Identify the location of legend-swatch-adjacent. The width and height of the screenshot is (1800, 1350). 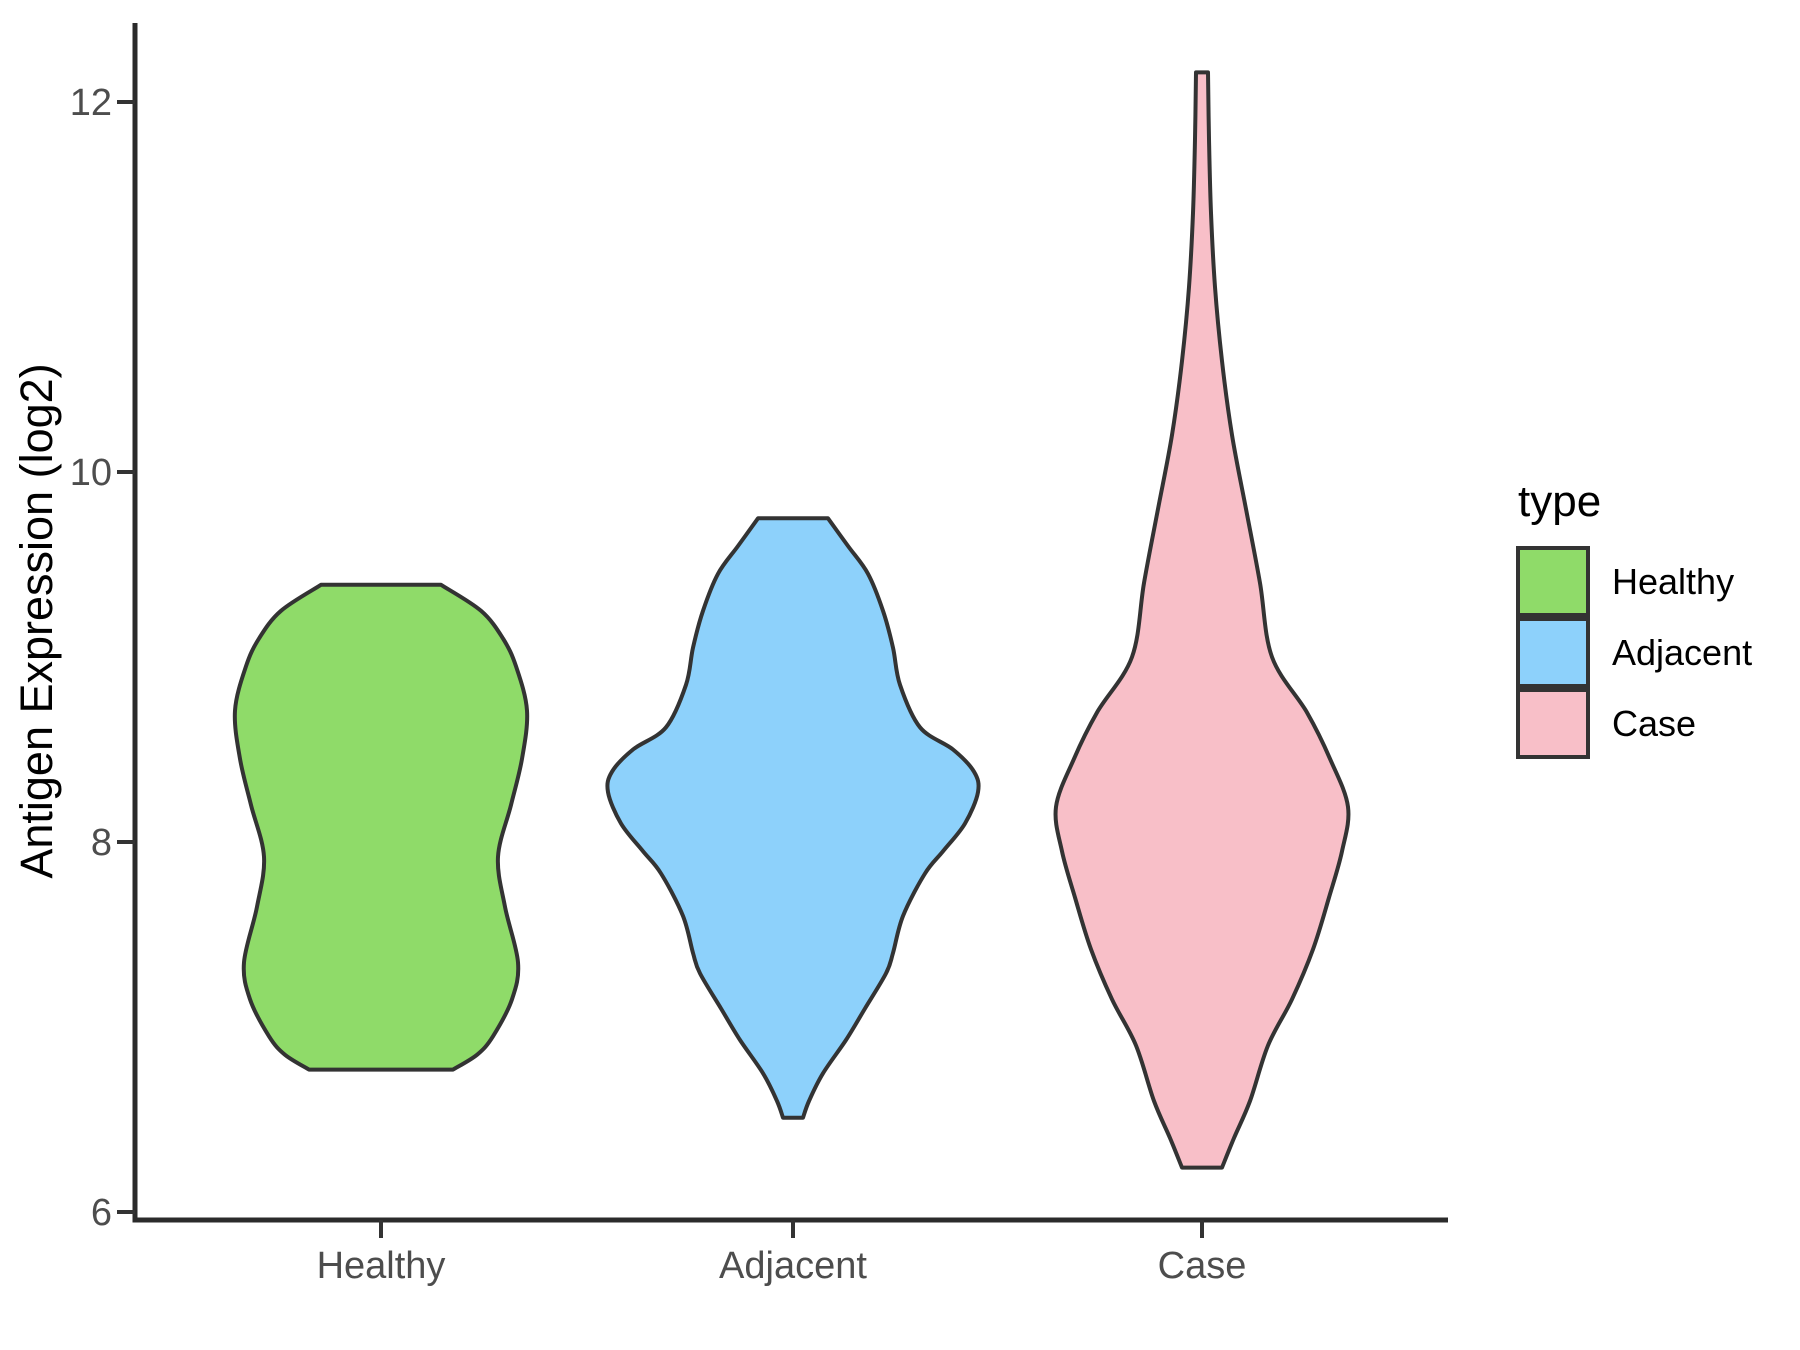
(1553, 652).